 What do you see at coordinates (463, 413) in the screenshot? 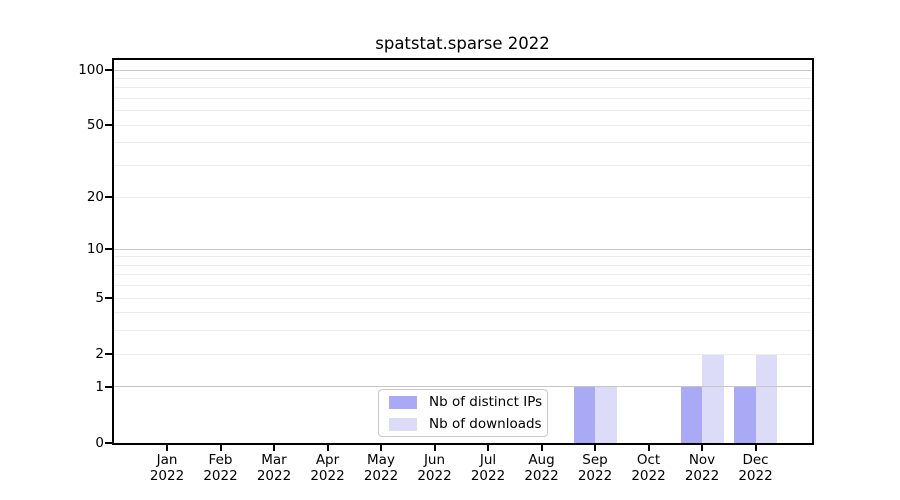
I see `legend: Nb of distinct IPs Nb of downloads` at bounding box center [463, 413].